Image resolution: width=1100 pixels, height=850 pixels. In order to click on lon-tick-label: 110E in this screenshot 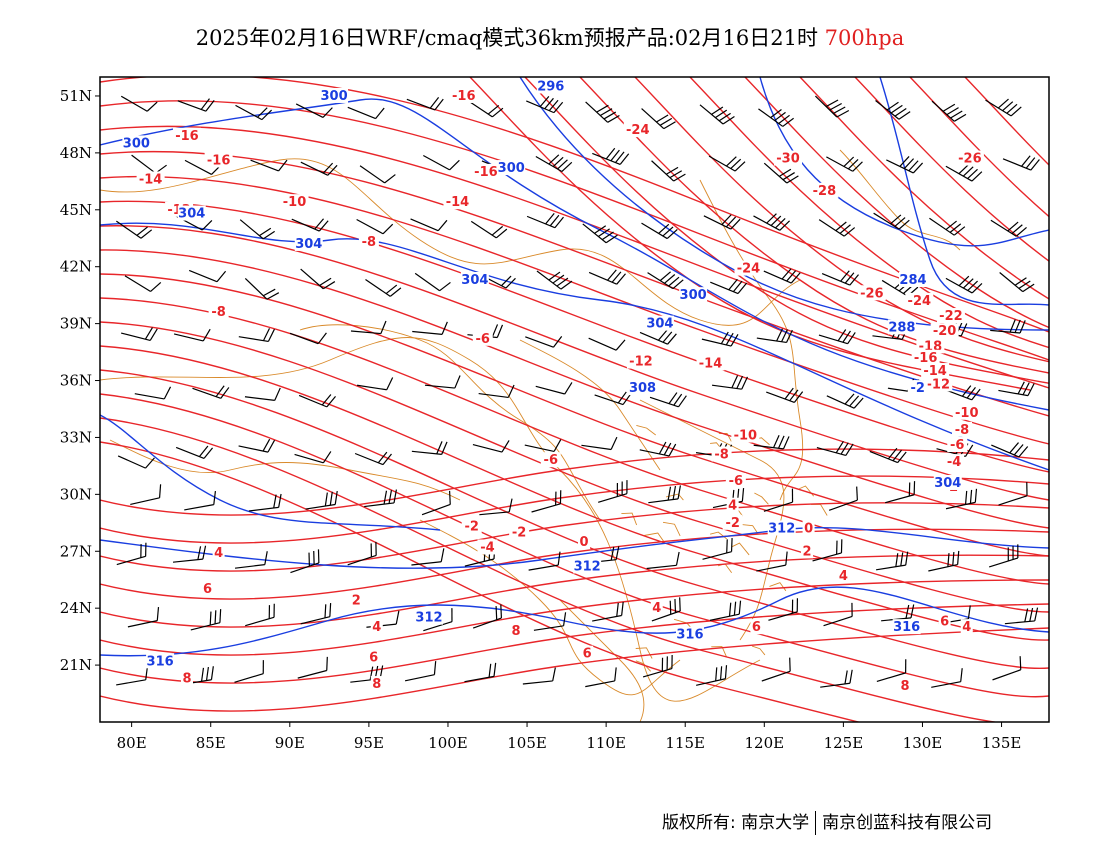, I will do `click(606, 743)`.